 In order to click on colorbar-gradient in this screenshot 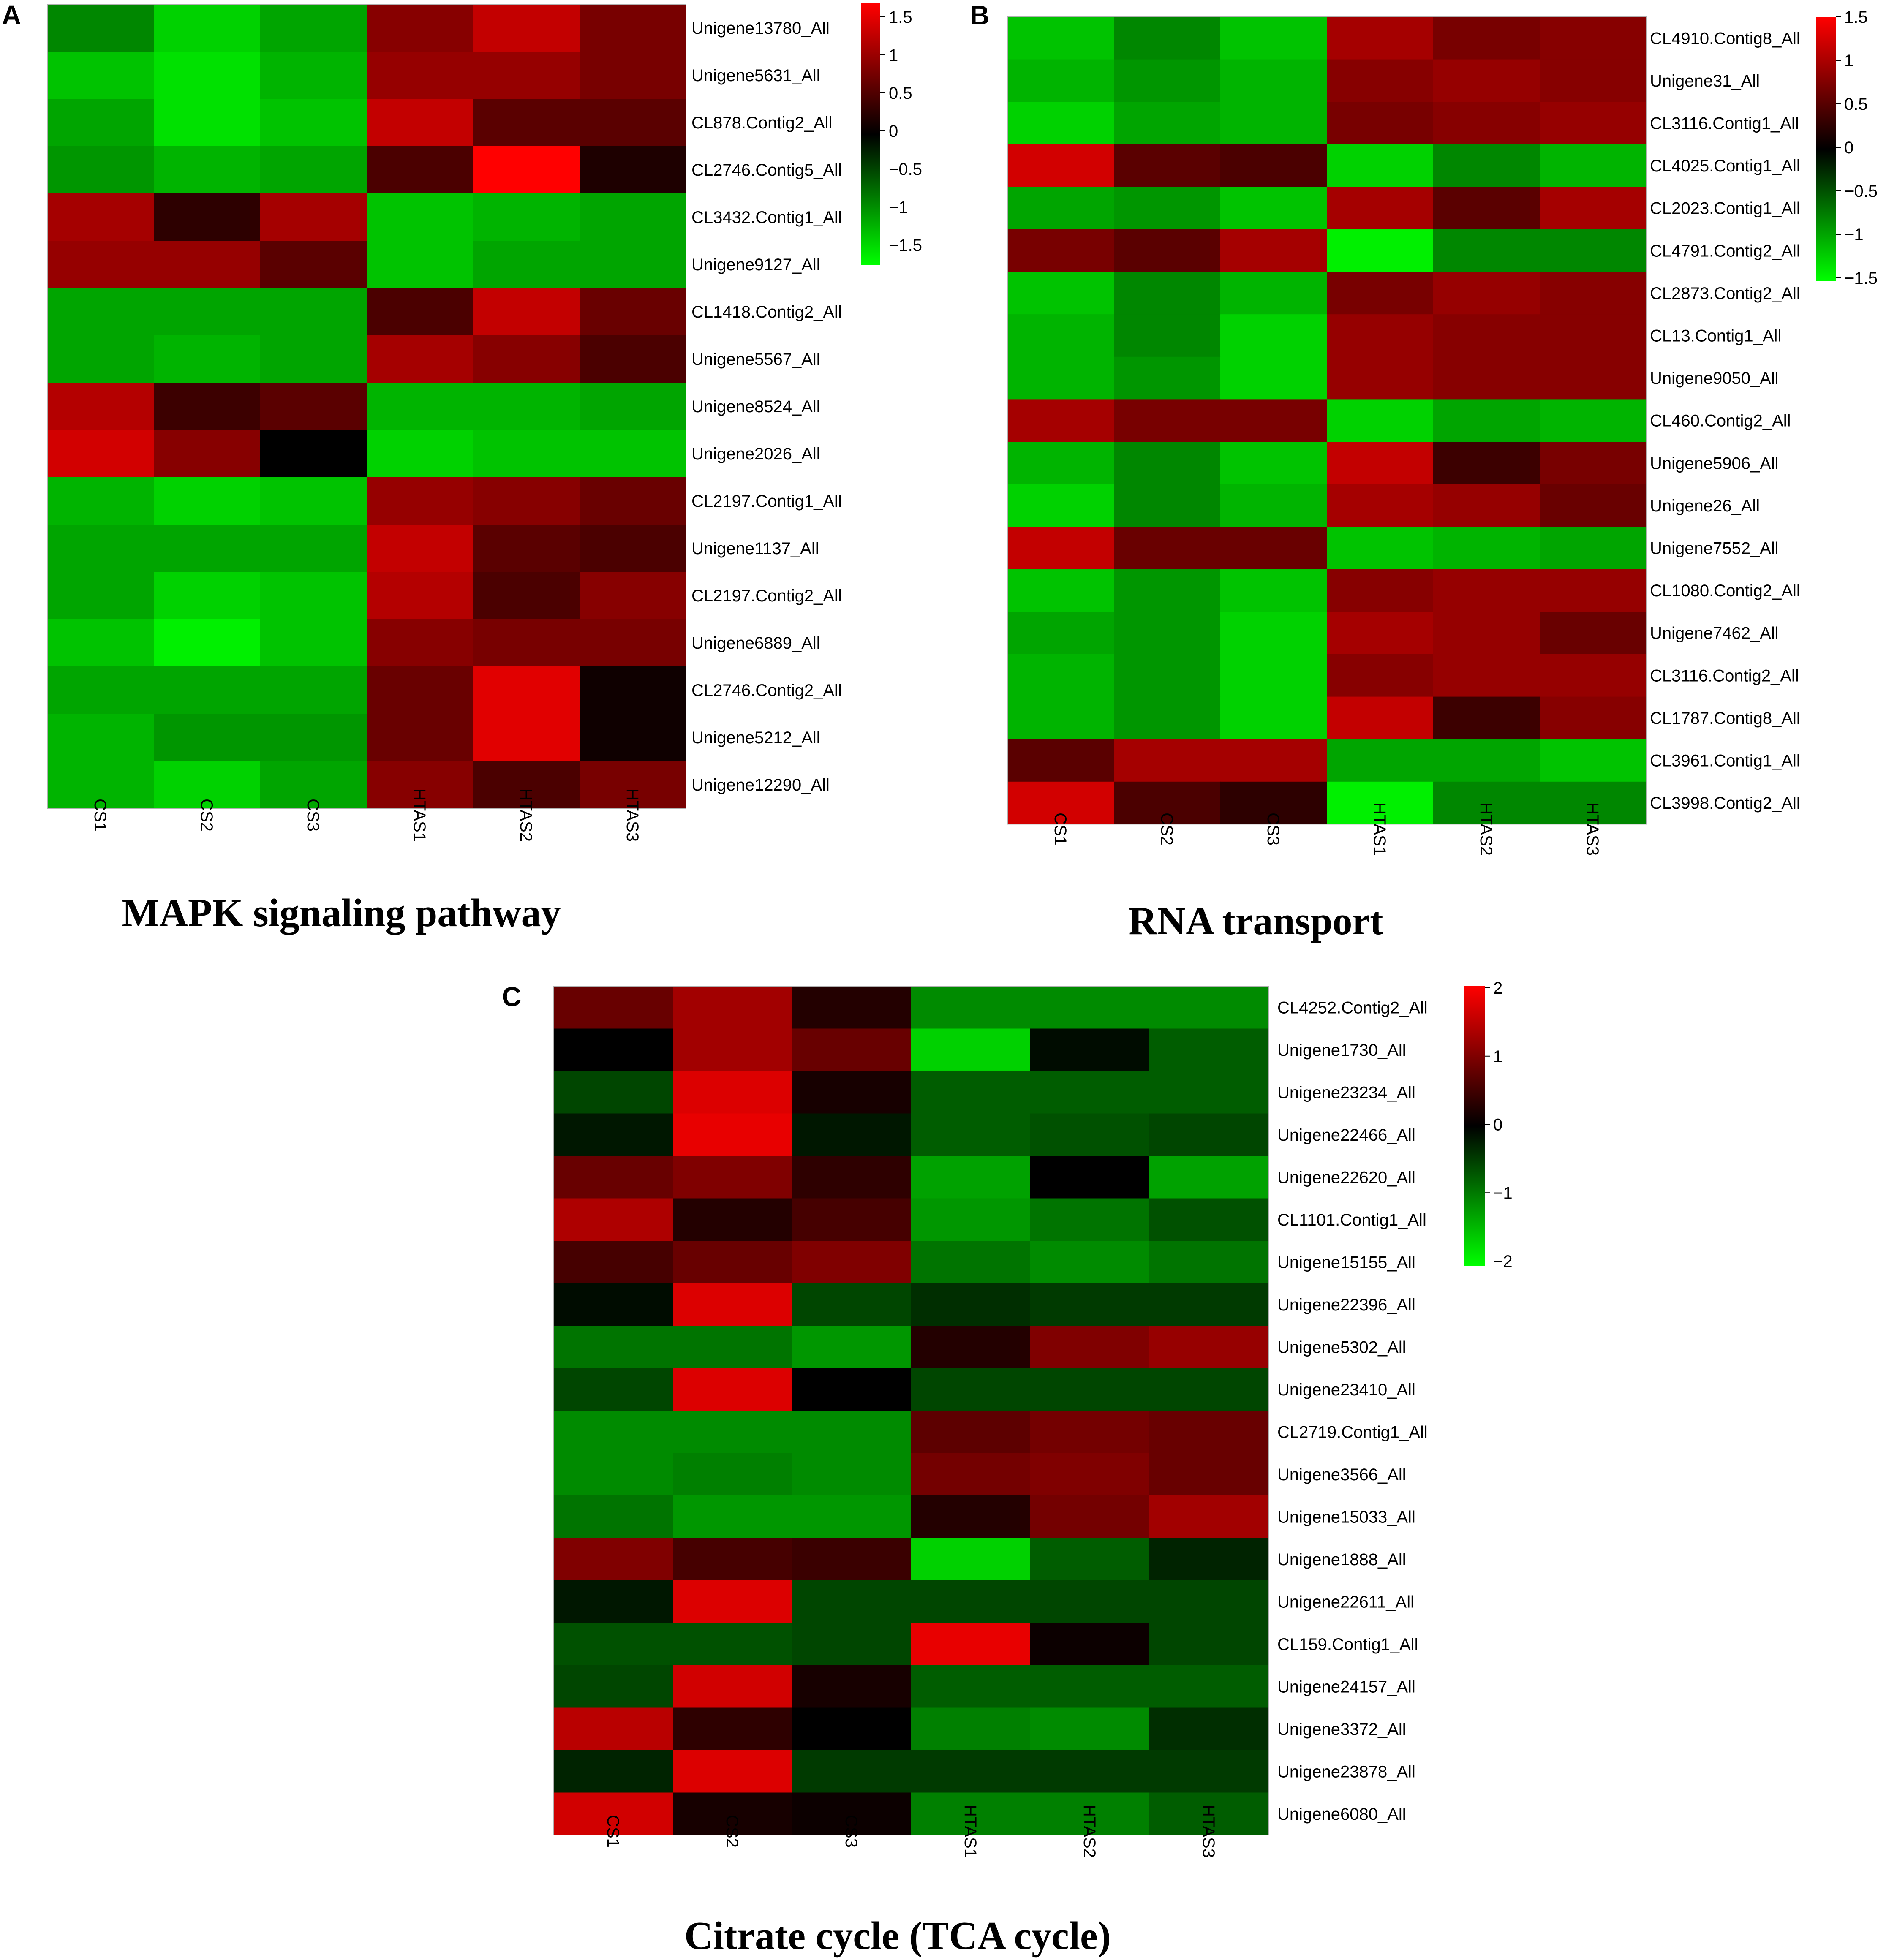, I will do `click(870, 134)`.